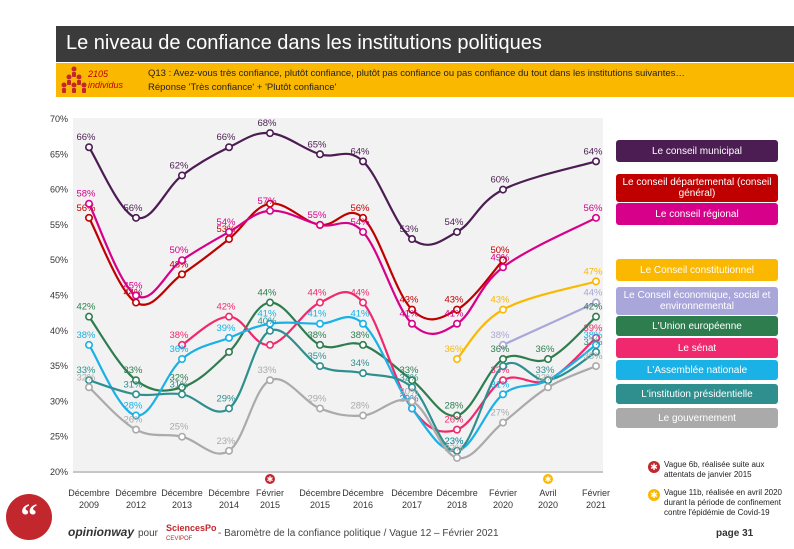 This screenshot has width=794, height=549. I want to click on sample-count: 2105, so click(98, 74).